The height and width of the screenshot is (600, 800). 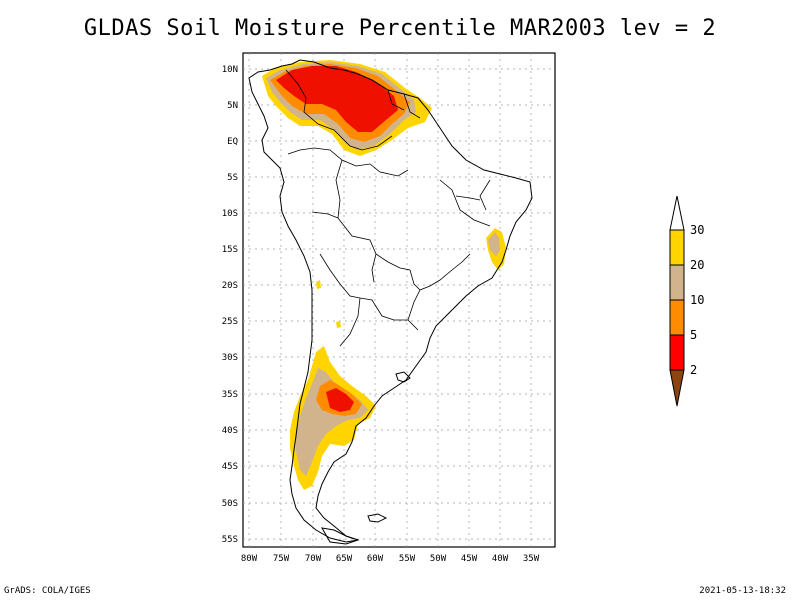 I want to click on lon-label: 50W, so click(x=438, y=559).